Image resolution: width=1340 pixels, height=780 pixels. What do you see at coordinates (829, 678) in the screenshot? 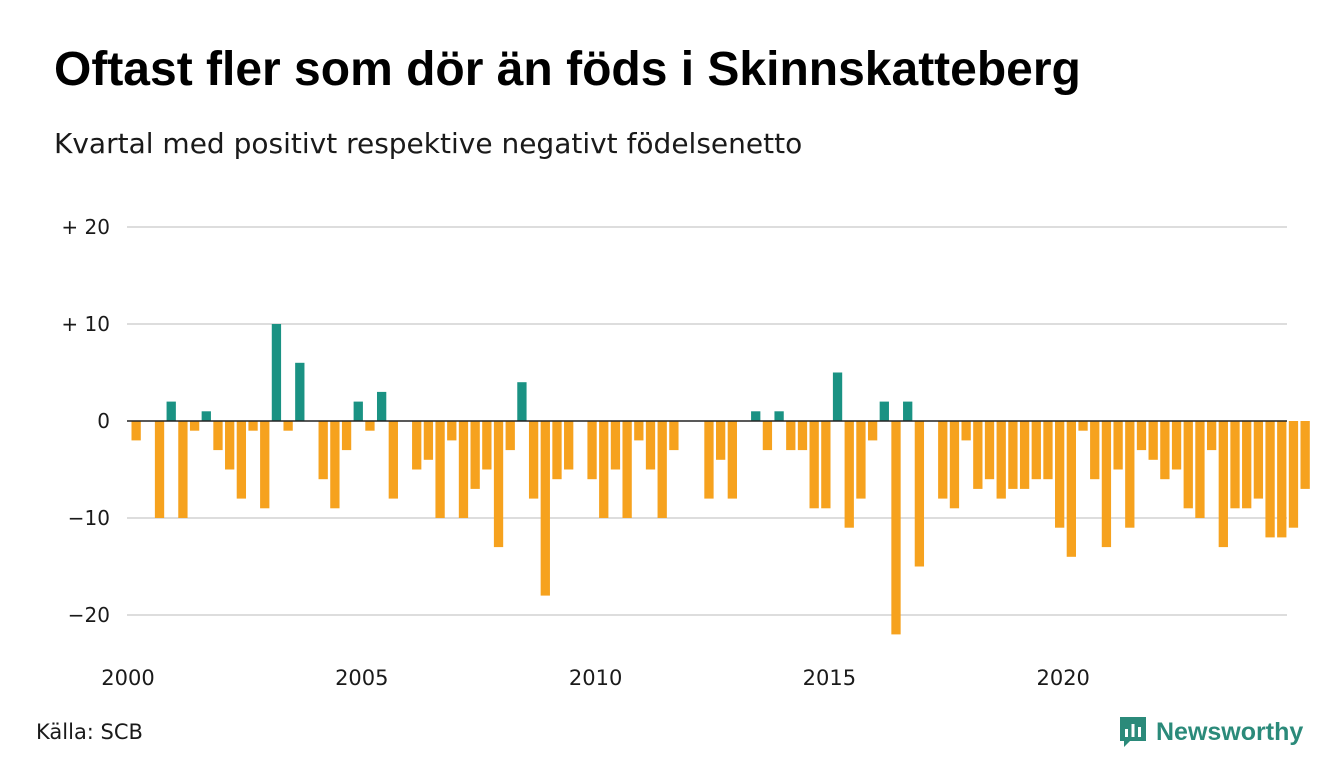
I see `x-tick-label: 2015` at bounding box center [829, 678].